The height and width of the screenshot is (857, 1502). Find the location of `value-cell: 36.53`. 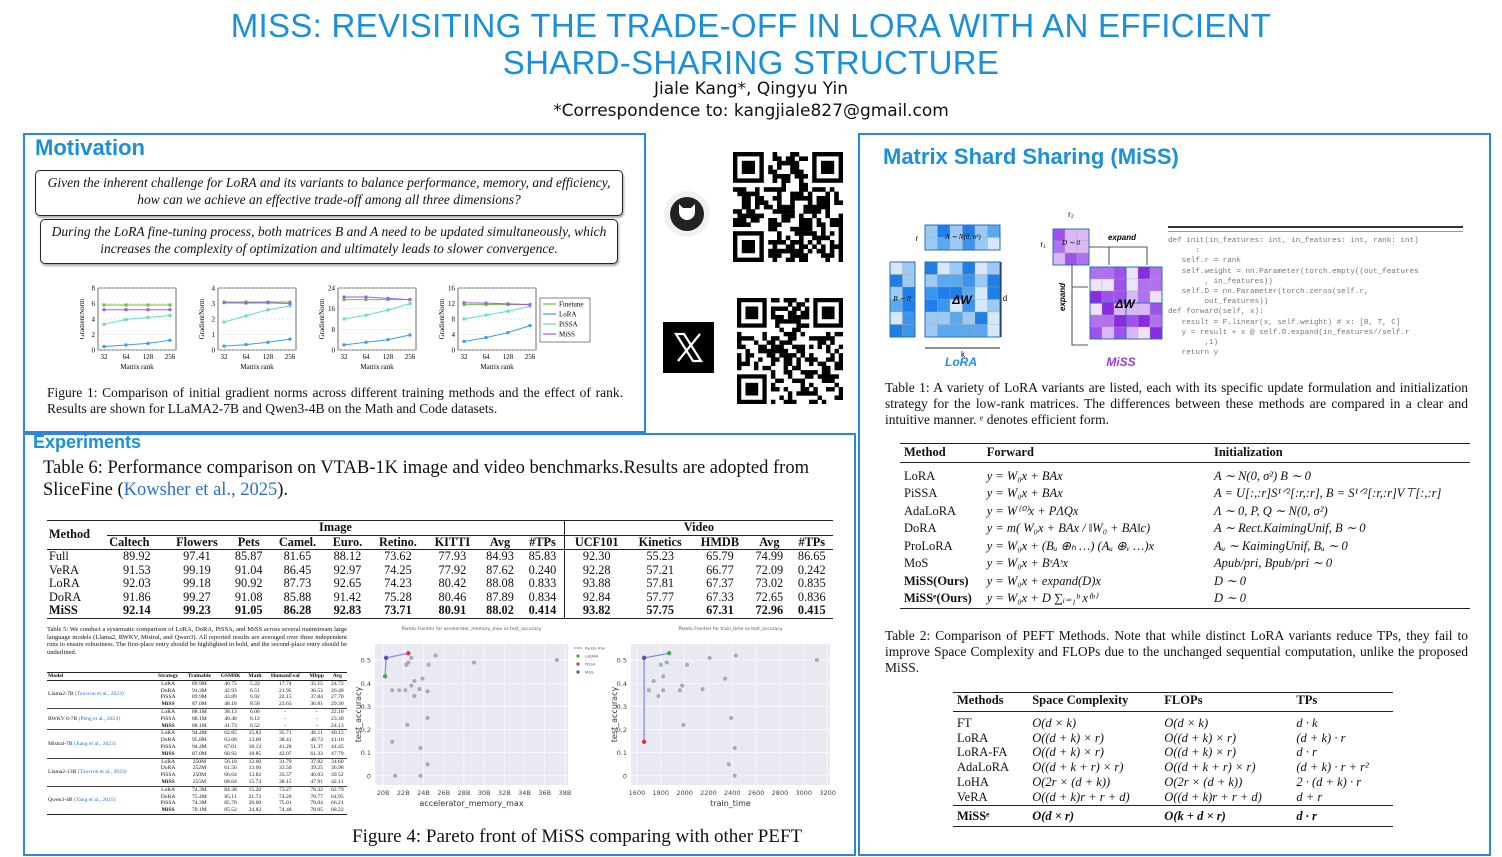

value-cell: 36.53 is located at coordinates (316, 690).